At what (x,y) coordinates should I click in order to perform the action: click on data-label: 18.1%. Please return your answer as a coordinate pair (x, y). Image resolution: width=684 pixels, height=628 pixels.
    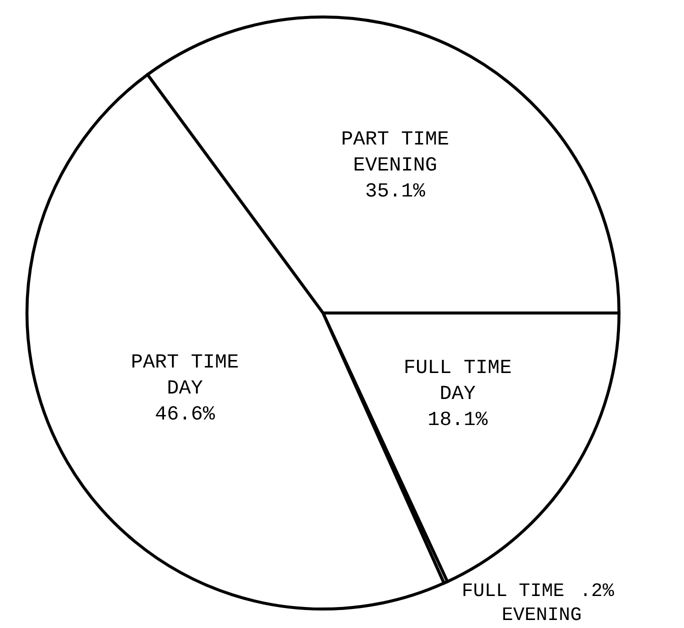
    Looking at the image, I should click on (458, 420).